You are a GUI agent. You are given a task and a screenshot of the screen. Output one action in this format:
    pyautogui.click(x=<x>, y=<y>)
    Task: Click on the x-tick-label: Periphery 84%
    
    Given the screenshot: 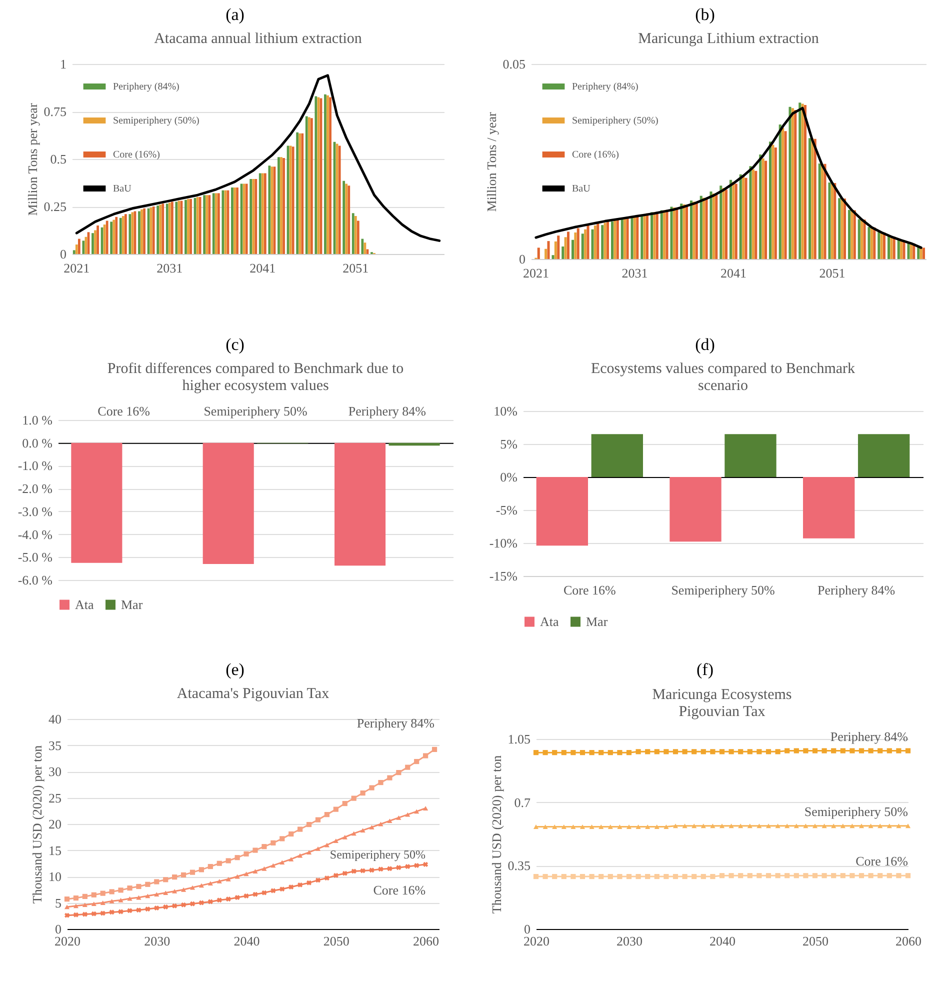 What is the action you would take?
    pyautogui.click(x=387, y=411)
    